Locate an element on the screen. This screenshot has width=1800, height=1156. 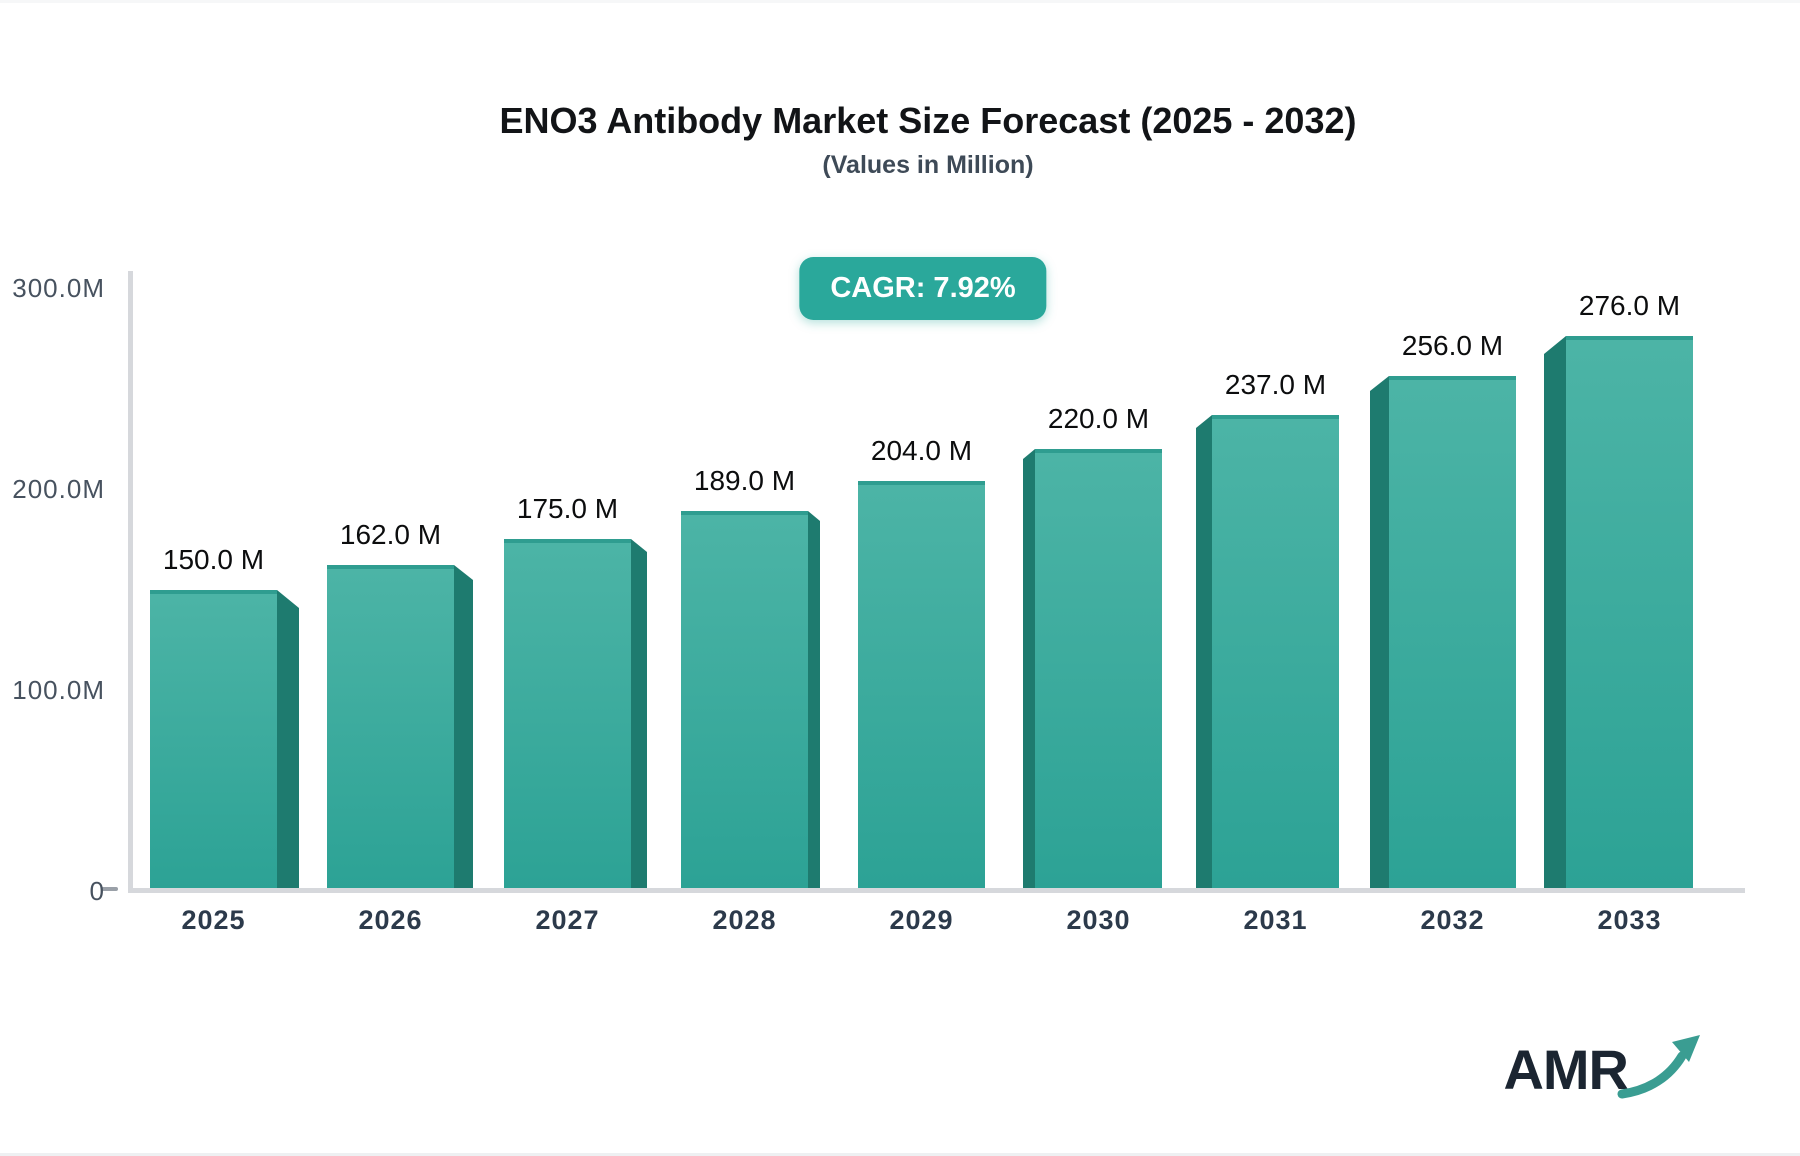
y-axis-line is located at coordinates (130, 582).